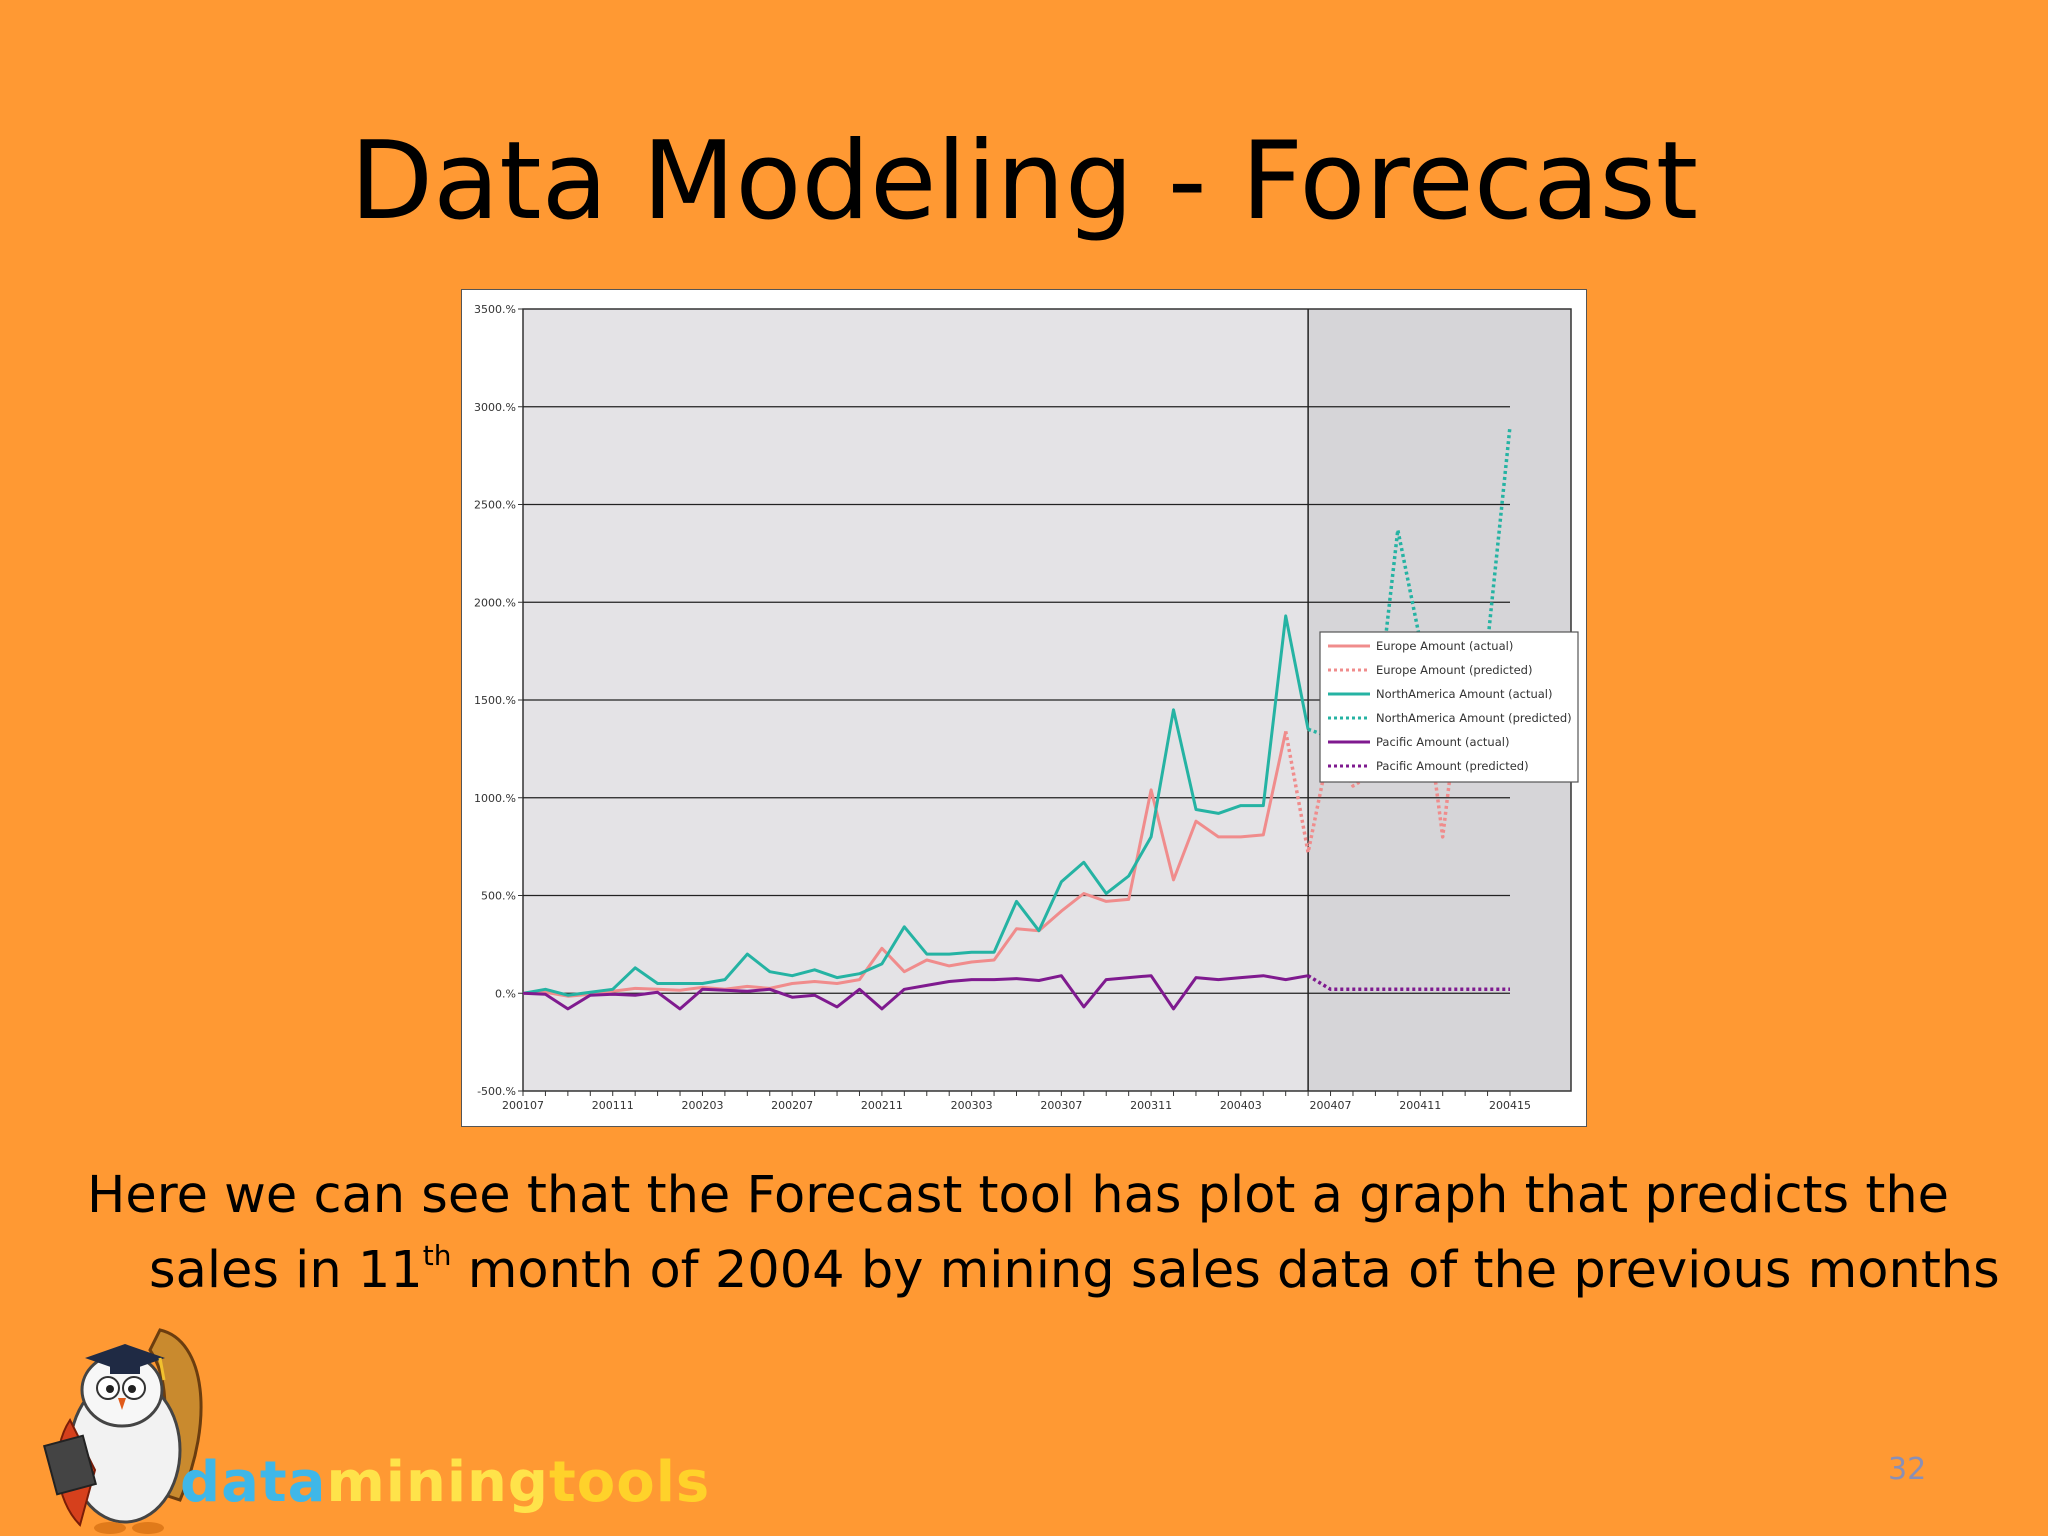 The image size is (2048, 1536). What do you see at coordinates (1241, 1105) in the screenshot?
I see `x-tick-label: 200403` at bounding box center [1241, 1105].